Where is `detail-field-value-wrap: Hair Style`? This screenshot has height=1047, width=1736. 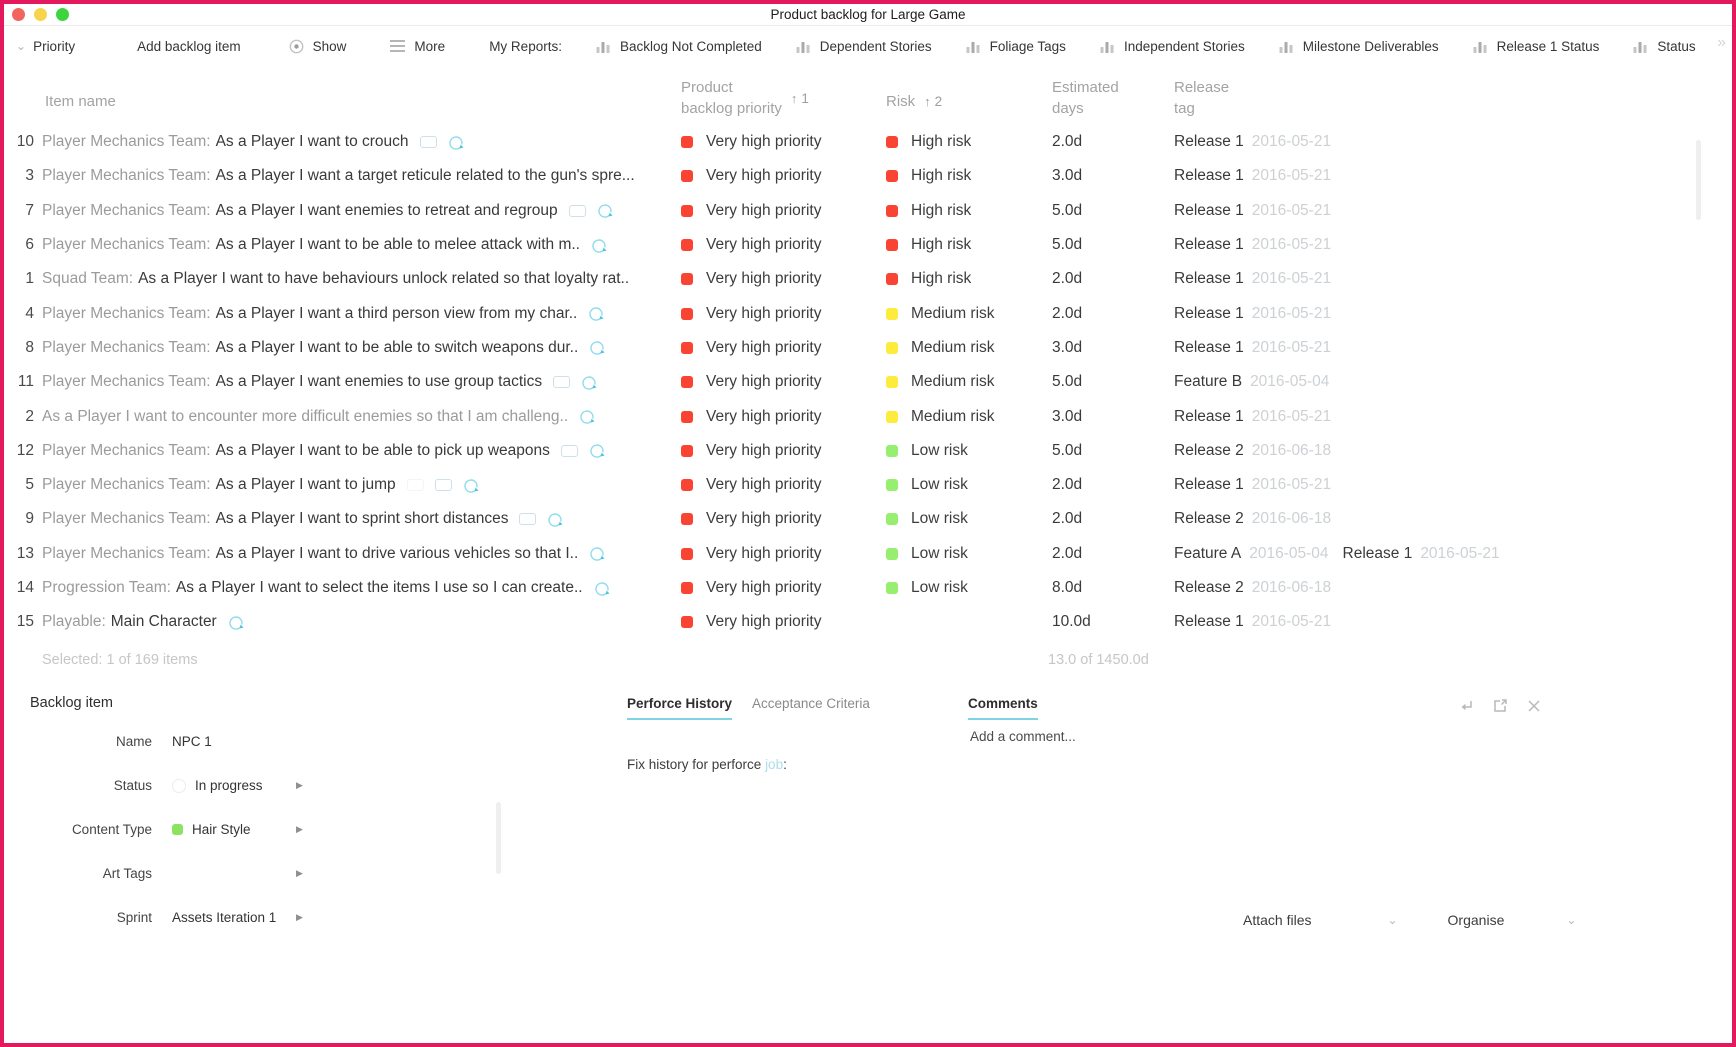 detail-field-value-wrap: Hair Style is located at coordinates (231, 829).